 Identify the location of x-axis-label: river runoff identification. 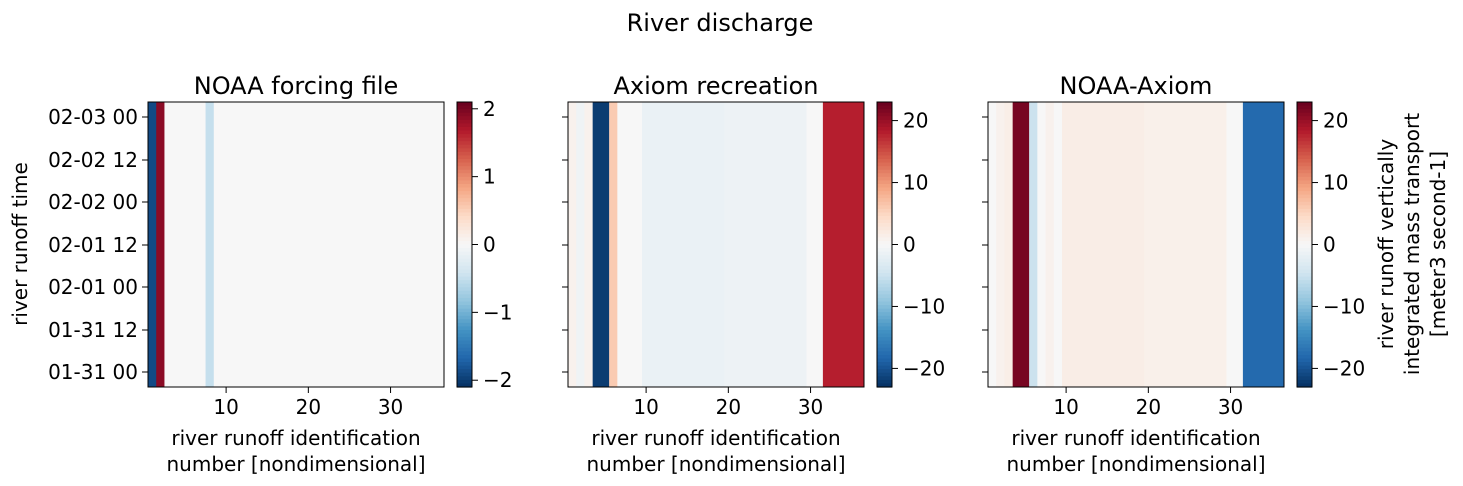
(715, 438).